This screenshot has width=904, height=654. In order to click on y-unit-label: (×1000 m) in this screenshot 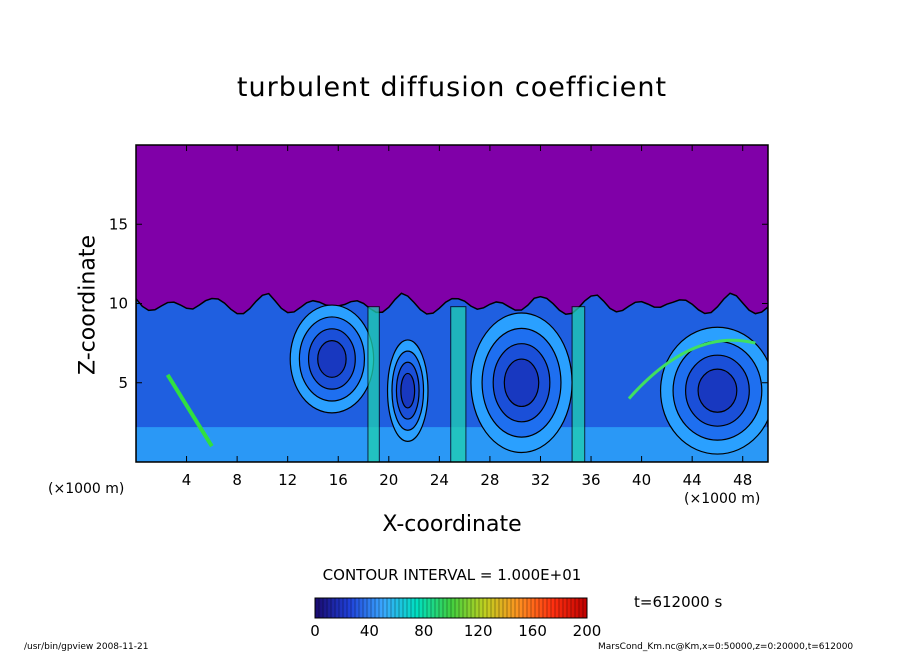, I will do `click(86, 489)`.